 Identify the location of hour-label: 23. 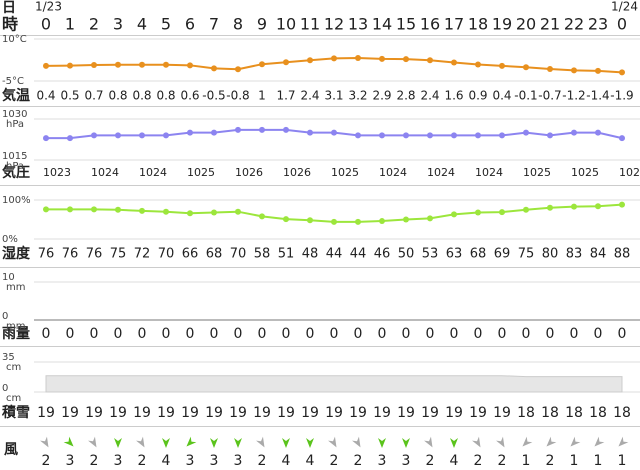
(598, 24).